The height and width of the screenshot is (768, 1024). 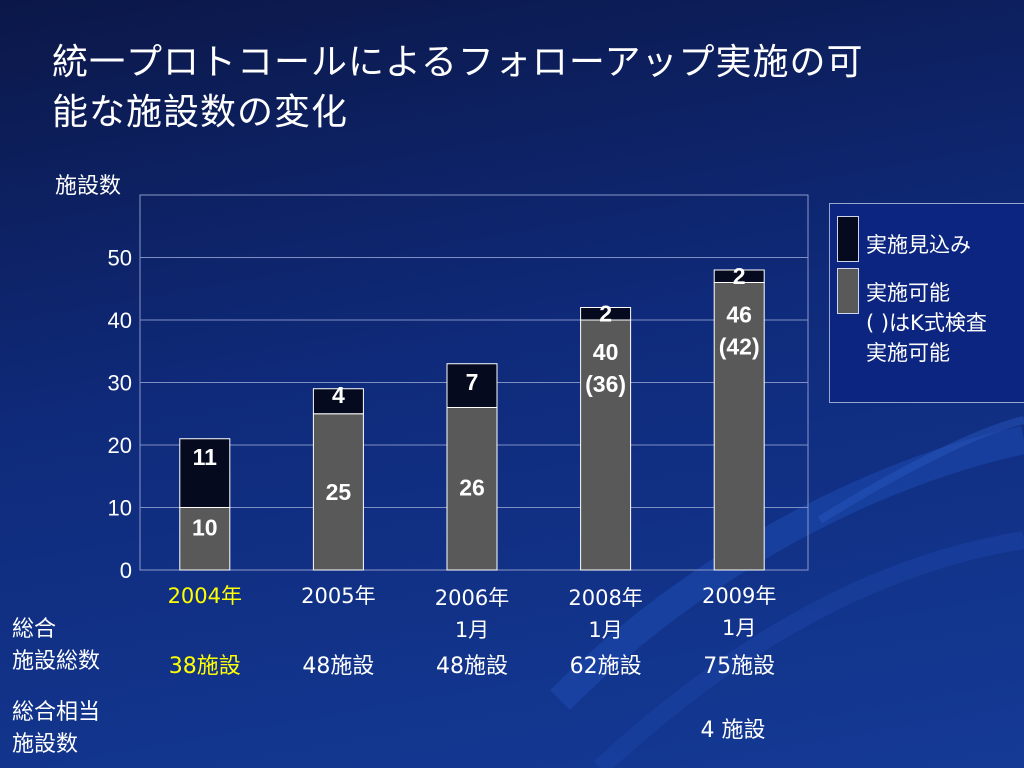 I want to click on equivalent-facilities-value: 4 施設, so click(x=733, y=730).